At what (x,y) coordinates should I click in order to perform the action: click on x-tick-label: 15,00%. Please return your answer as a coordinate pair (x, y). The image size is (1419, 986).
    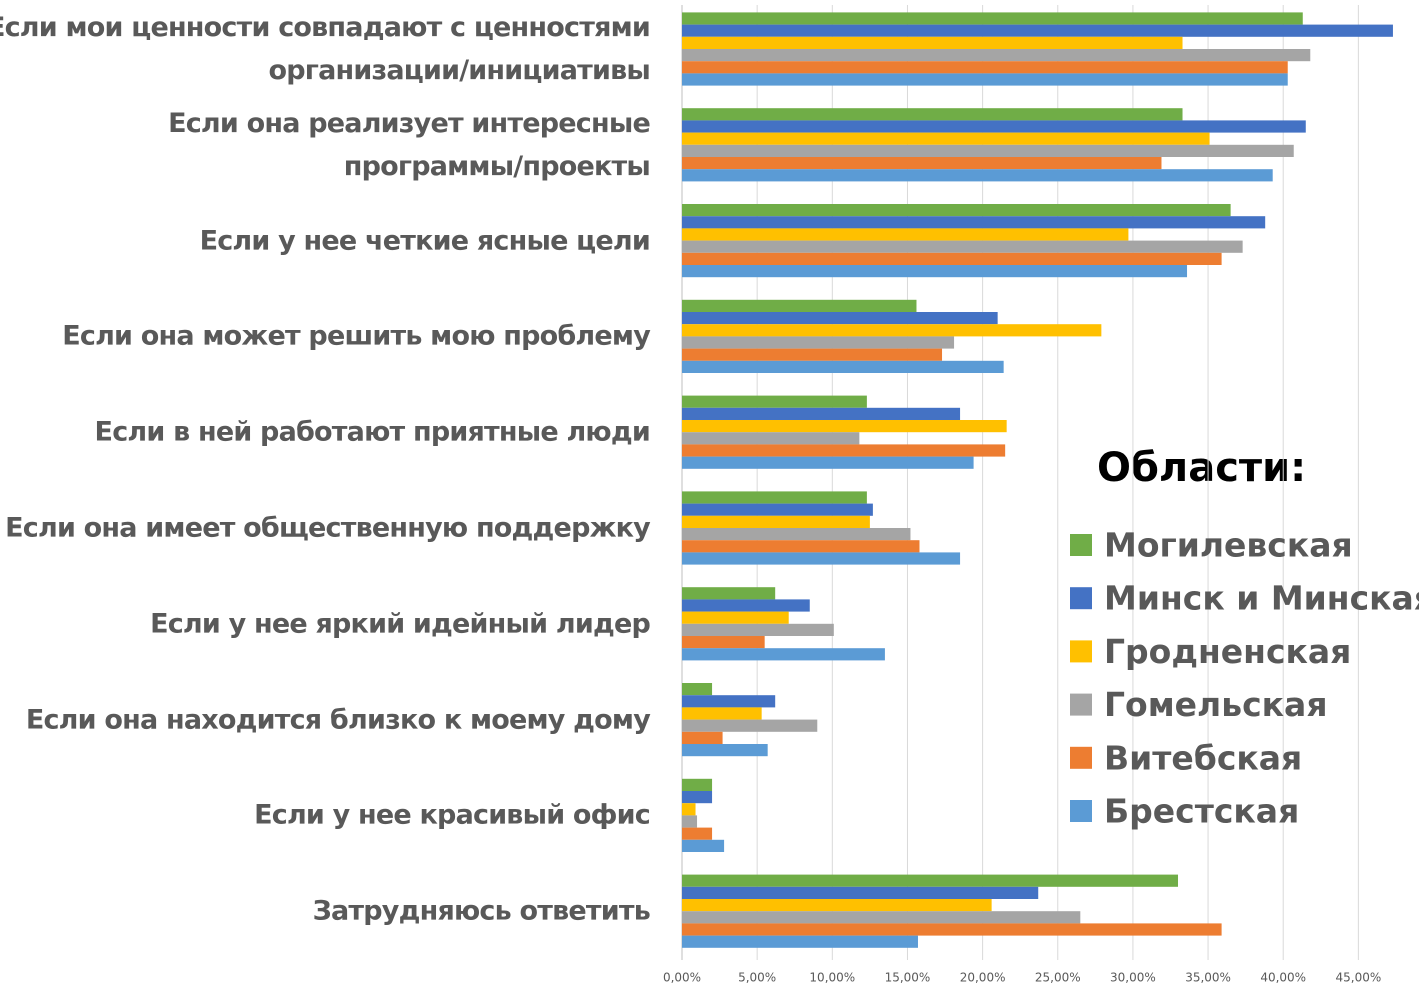
    Looking at the image, I should click on (908, 978).